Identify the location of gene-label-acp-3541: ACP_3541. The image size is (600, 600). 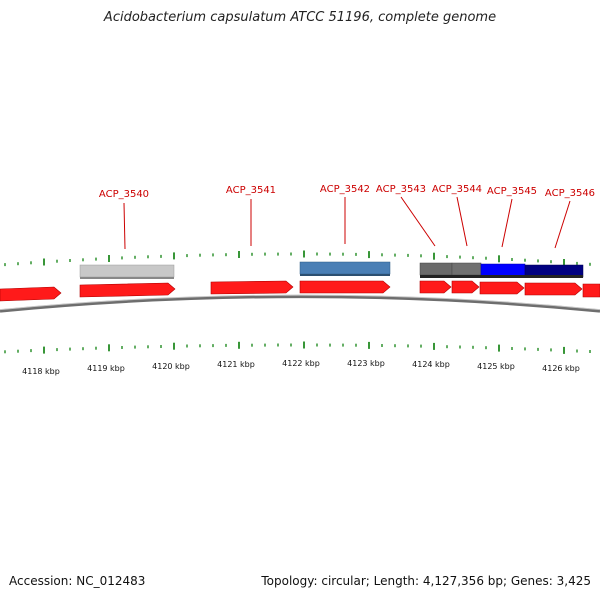
(251, 190).